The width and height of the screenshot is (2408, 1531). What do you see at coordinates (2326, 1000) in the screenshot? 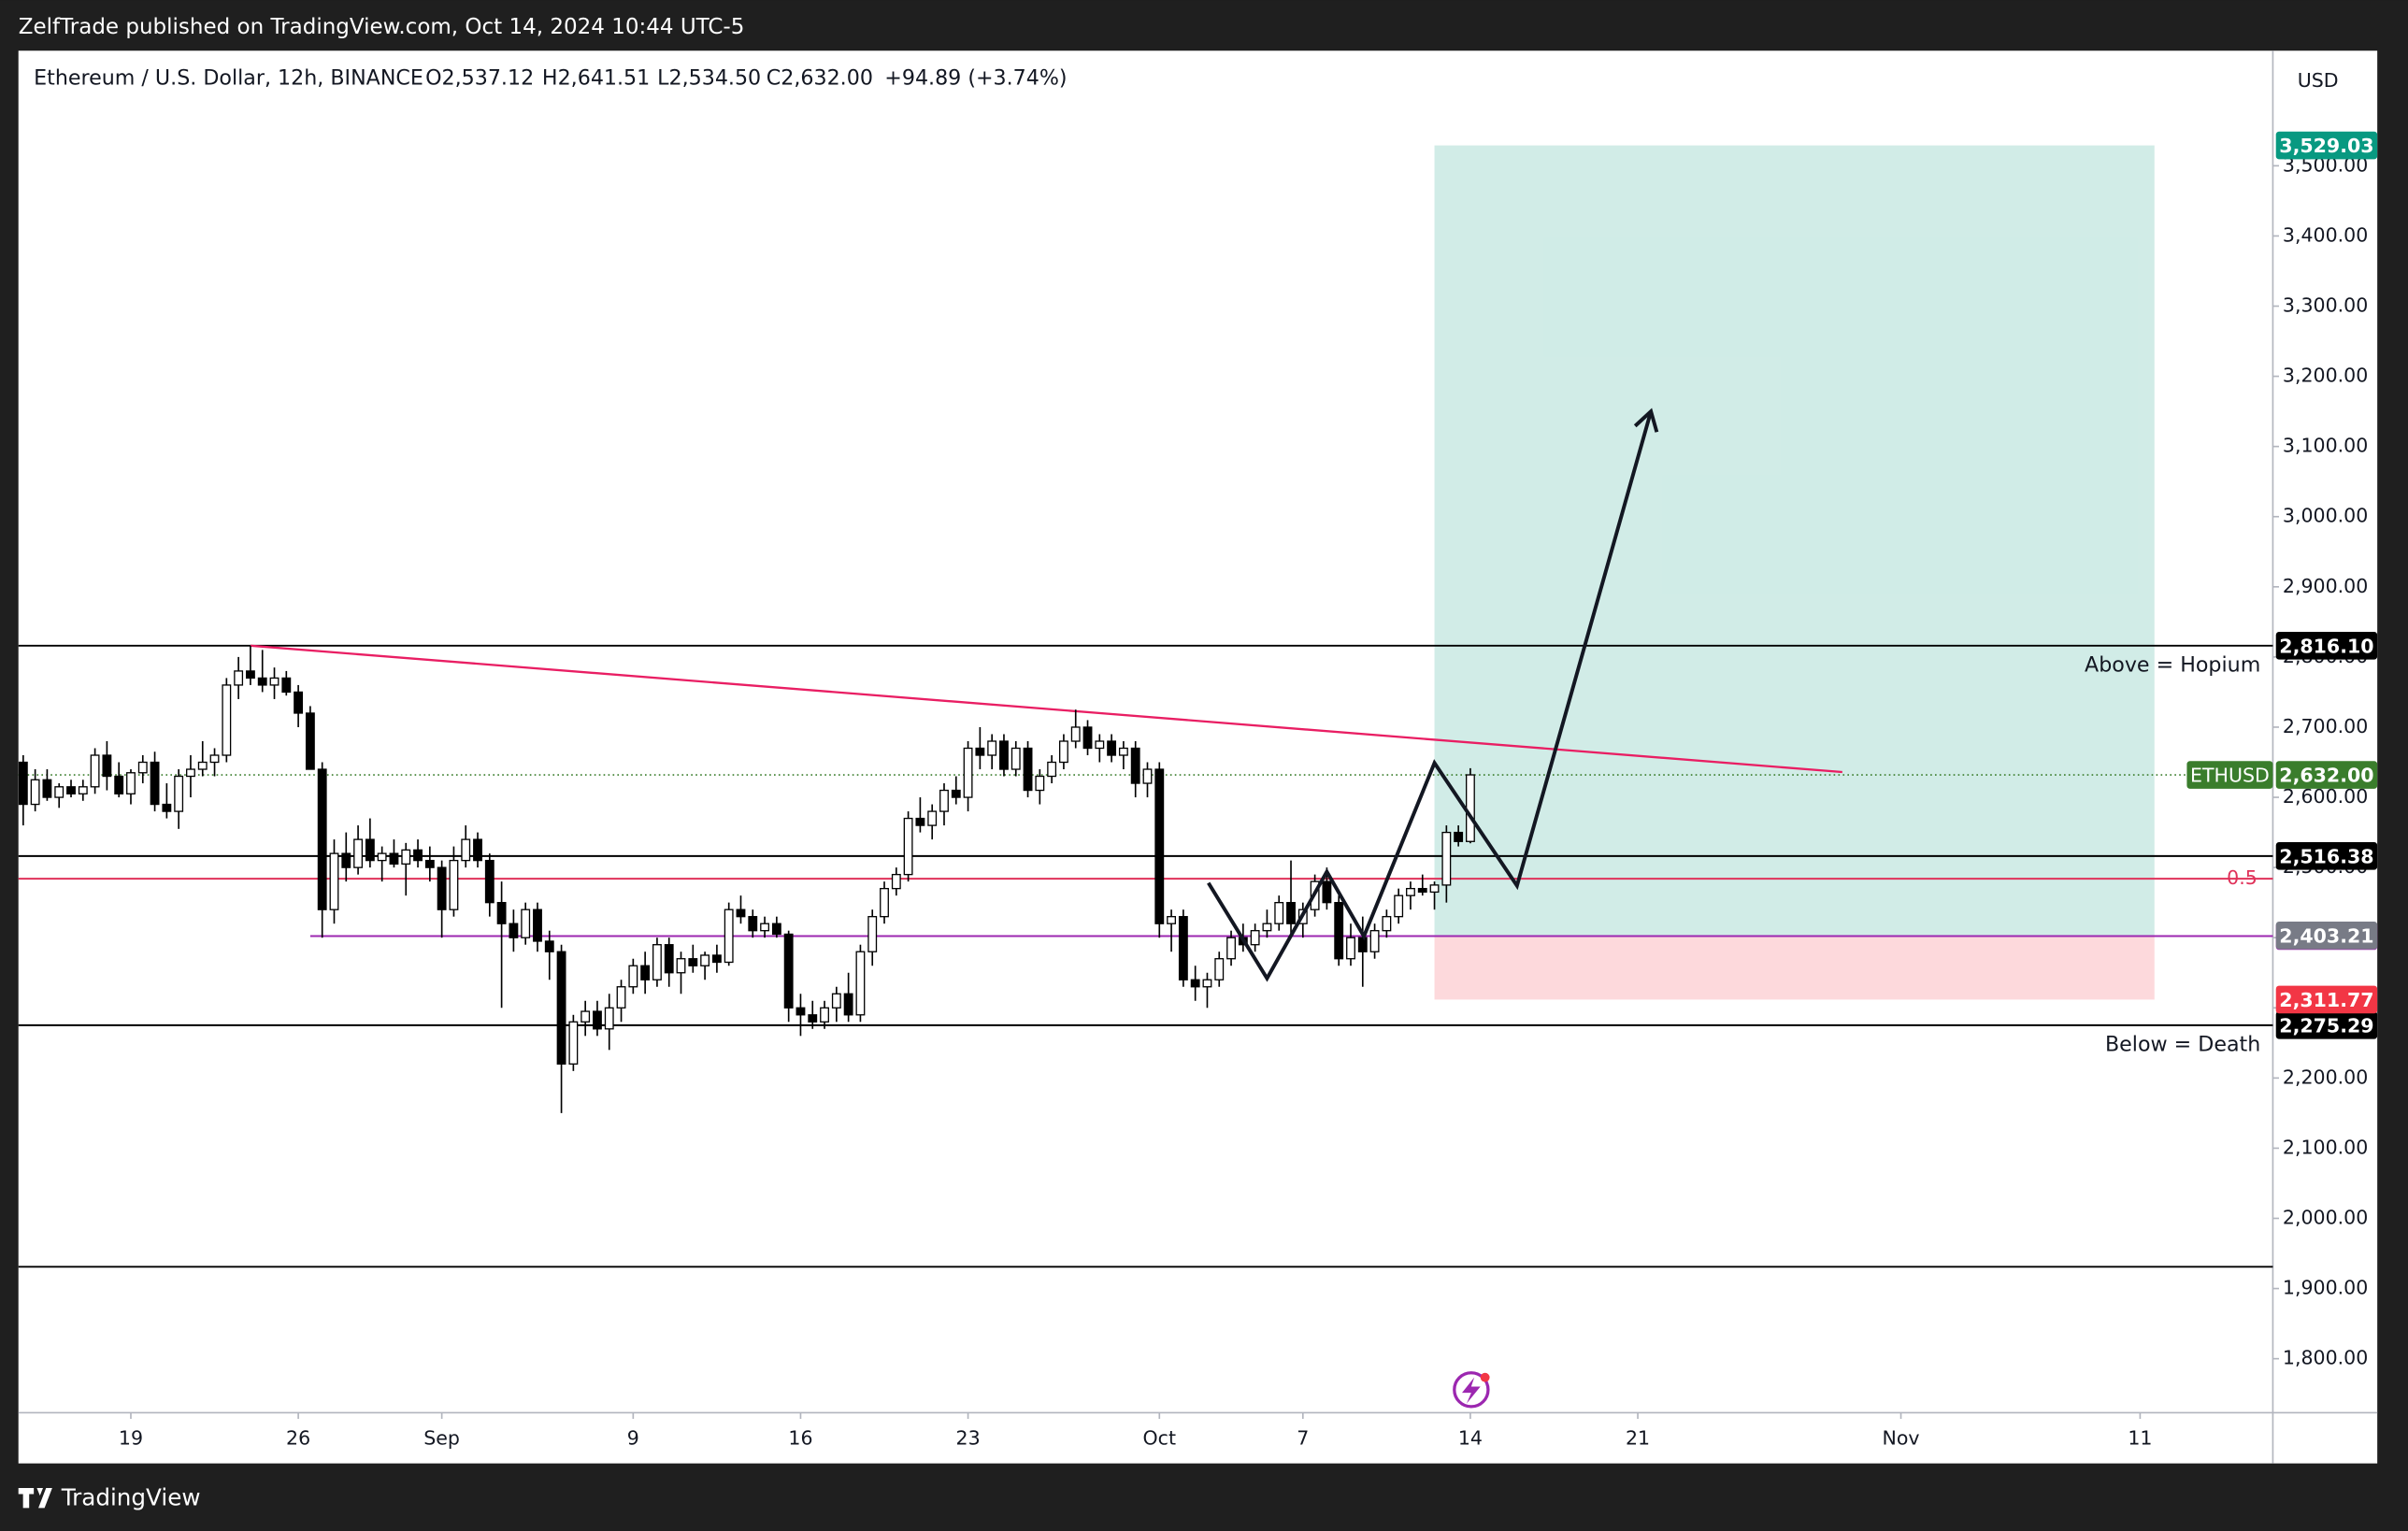
I see `stop-tag: 2,311.77` at bounding box center [2326, 1000].